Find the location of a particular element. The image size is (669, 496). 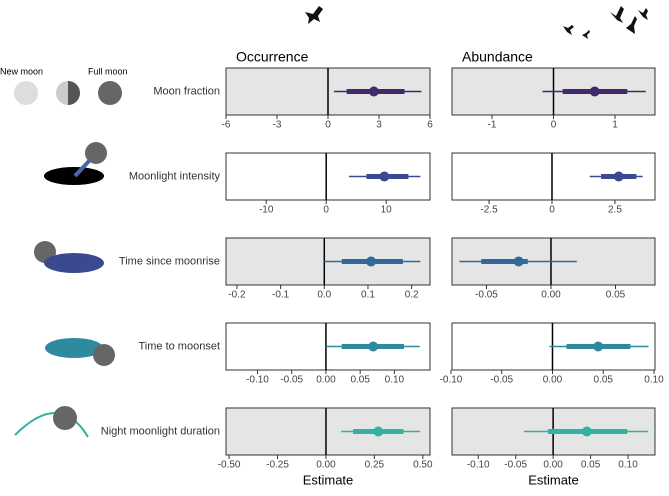

x-tick-label: -10 is located at coordinates (266, 210).